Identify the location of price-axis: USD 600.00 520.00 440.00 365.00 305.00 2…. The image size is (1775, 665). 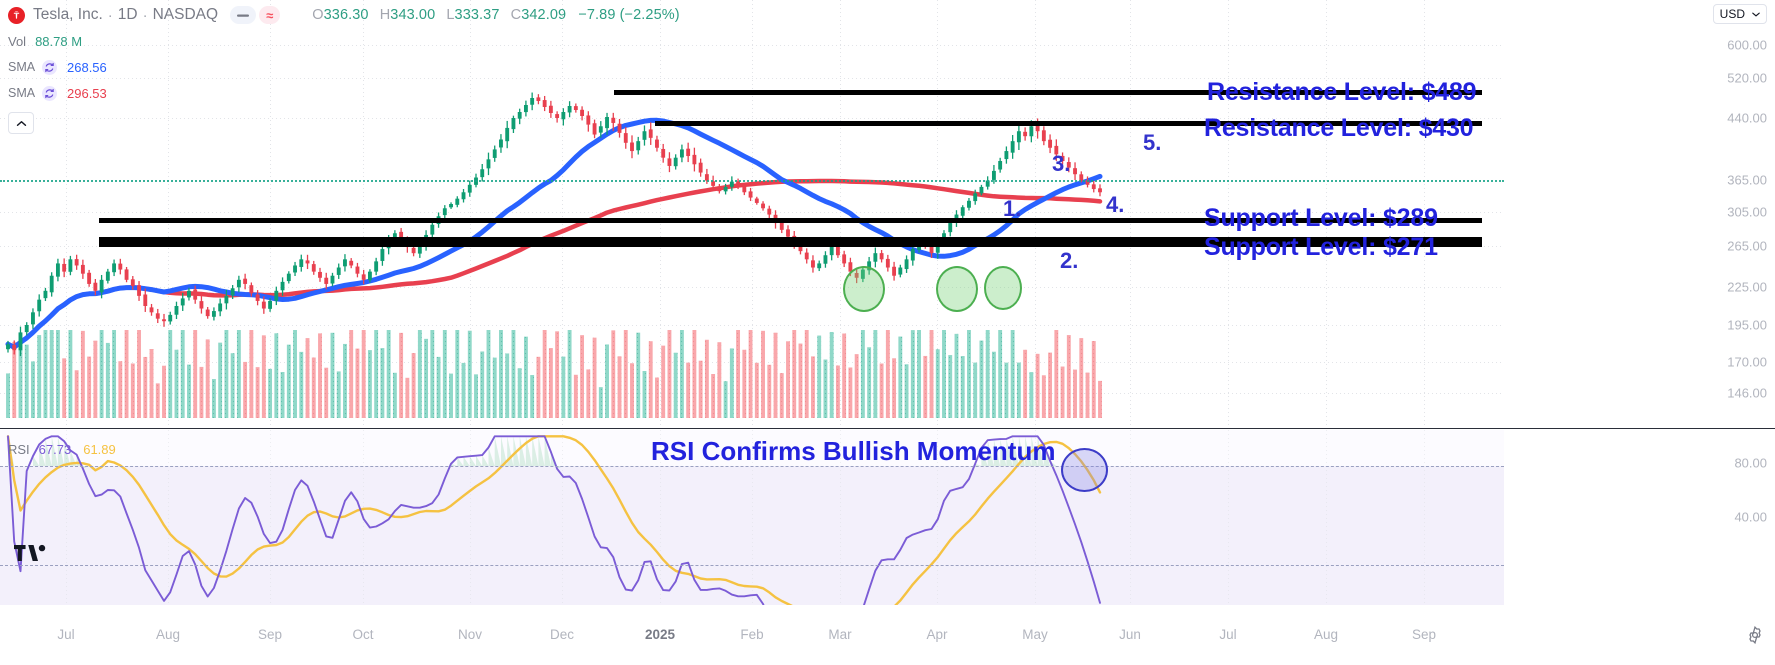
(1639, 302).